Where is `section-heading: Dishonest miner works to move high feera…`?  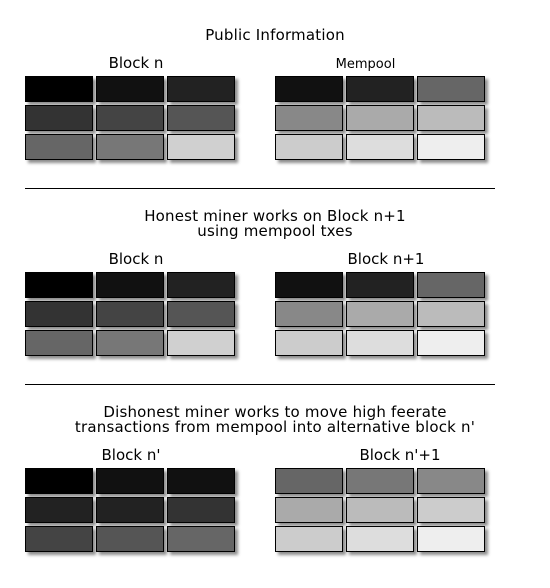
section-heading: Dishonest miner works to move high feera… is located at coordinates (275, 420).